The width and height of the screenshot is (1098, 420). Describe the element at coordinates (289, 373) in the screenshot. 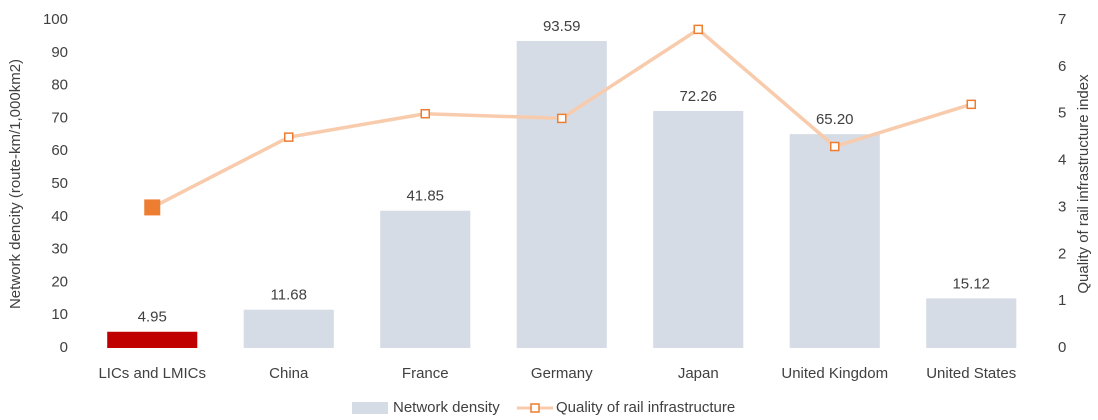

I see `x-tick-label: China` at that location.